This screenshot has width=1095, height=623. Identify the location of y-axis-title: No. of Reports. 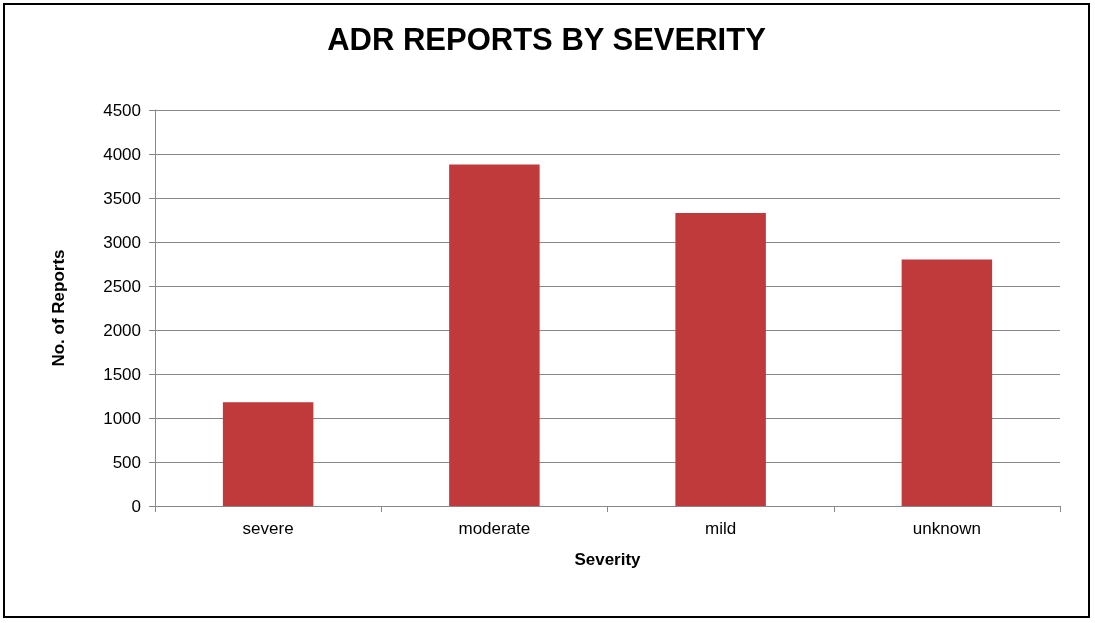
(58, 308).